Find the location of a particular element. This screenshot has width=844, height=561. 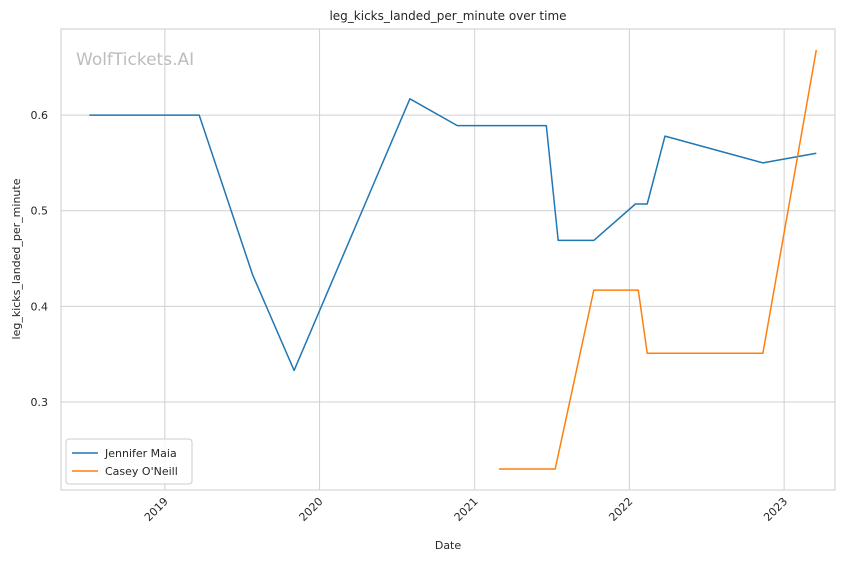

x-tick-label-2019: 2019 is located at coordinates (156, 509).